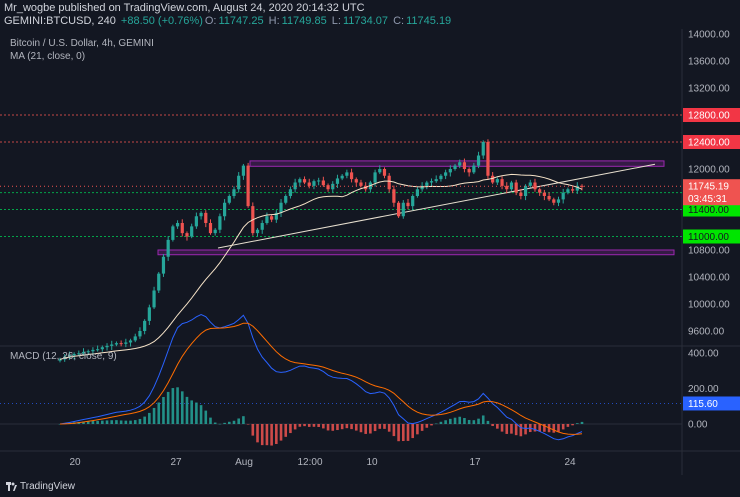 The height and width of the screenshot is (497, 740). What do you see at coordinates (708, 187) in the screenshot?
I see `current-price-label: 11745.19` at bounding box center [708, 187].